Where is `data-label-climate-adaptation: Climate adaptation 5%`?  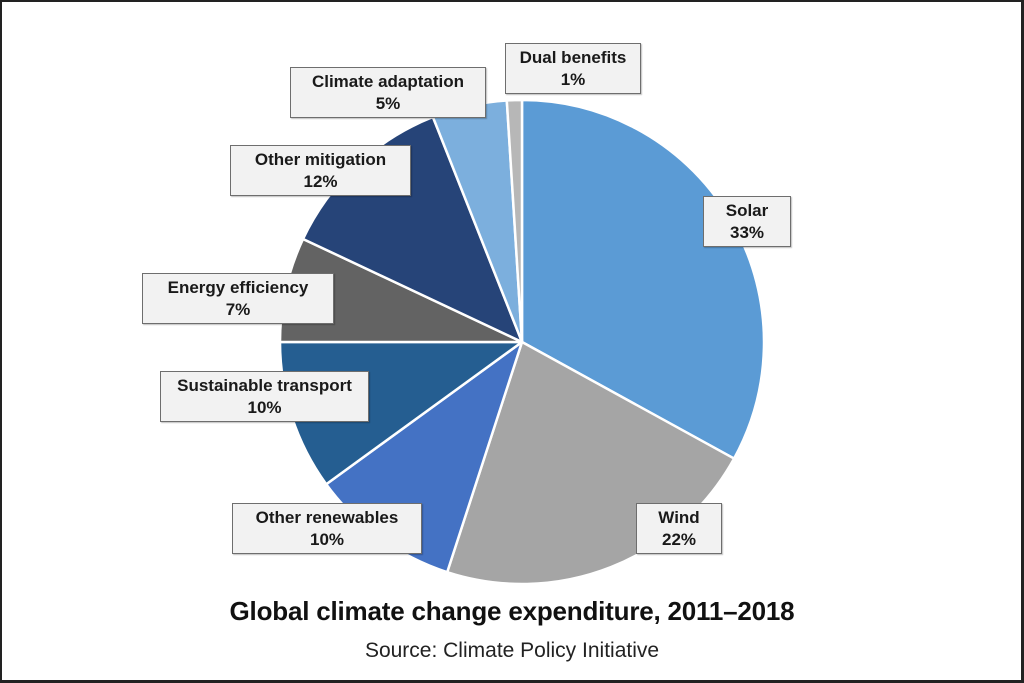
data-label-climate-adaptation: Climate adaptation 5% is located at coordinates (388, 92).